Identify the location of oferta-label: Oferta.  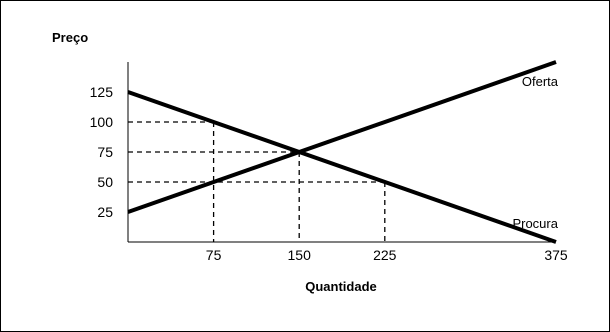
(540, 81).